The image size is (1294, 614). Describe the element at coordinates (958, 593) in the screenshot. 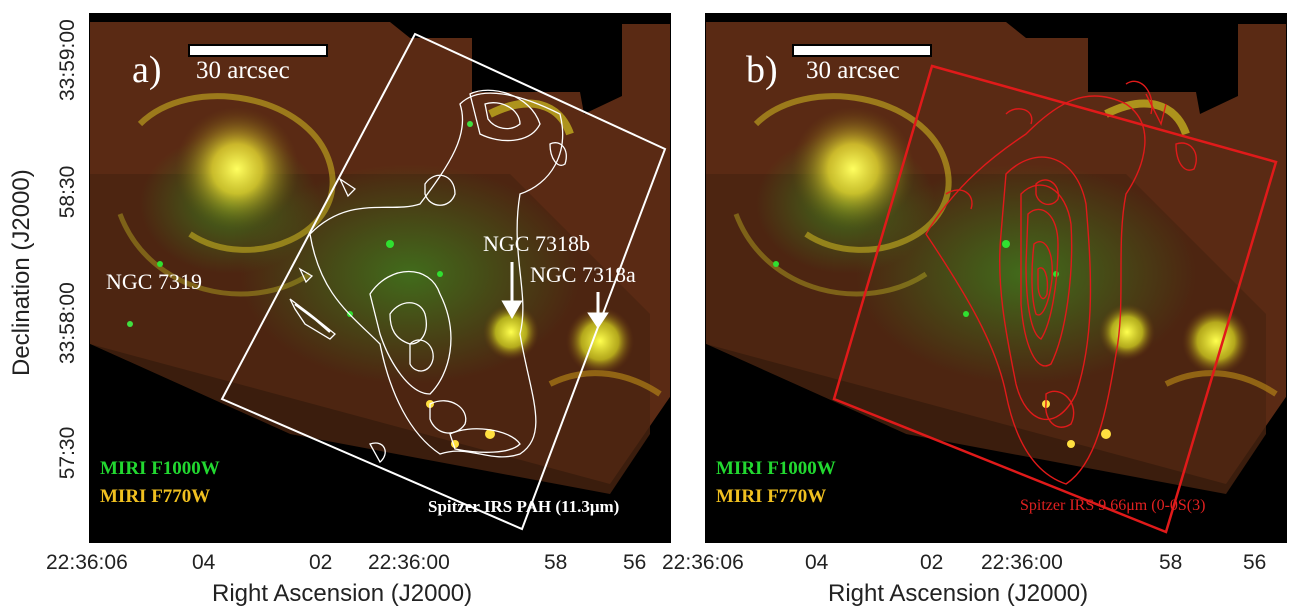

I see `x-axis-title-b: Right Ascension (J2000)` at that location.